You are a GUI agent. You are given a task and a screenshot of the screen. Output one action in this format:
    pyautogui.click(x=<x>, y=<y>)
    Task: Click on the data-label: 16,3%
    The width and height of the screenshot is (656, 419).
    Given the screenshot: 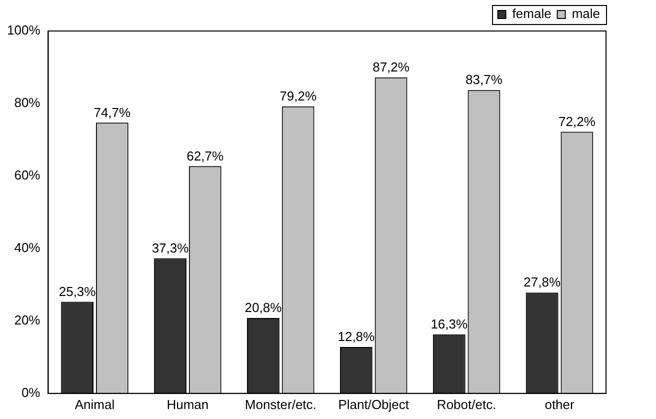 What is the action you would take?
    pyautogui.click(x=449, y=324)
    